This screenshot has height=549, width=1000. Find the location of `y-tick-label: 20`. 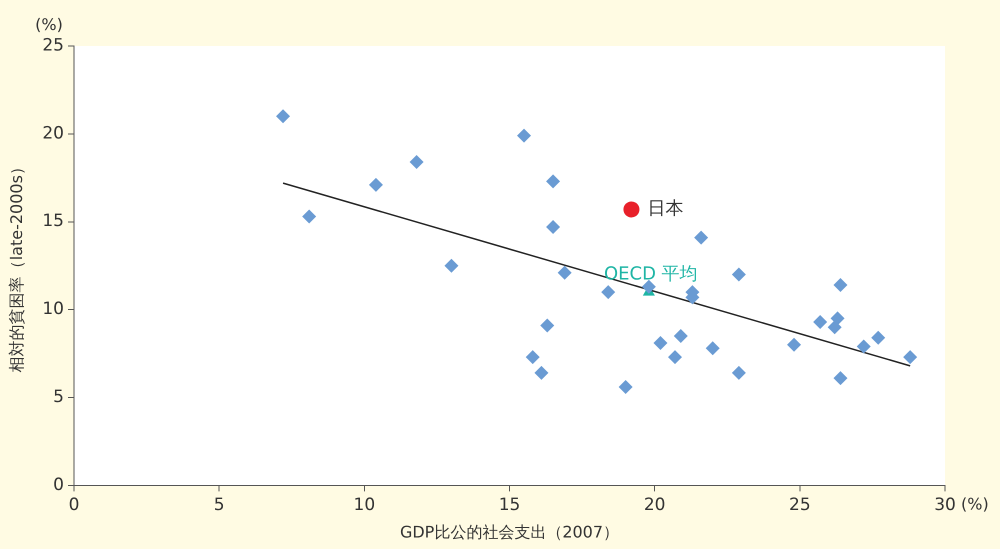

y-tick-label: 20 is located at coordinates (53, 133).